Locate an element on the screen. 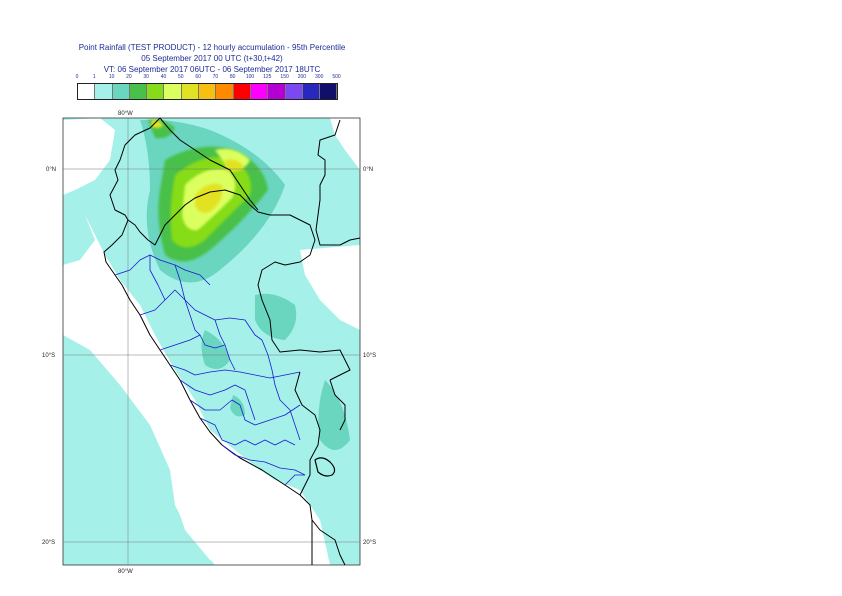 The width and height of the screenshot is (842, 596). dry-gap-west is located at coordinates (89, 156).